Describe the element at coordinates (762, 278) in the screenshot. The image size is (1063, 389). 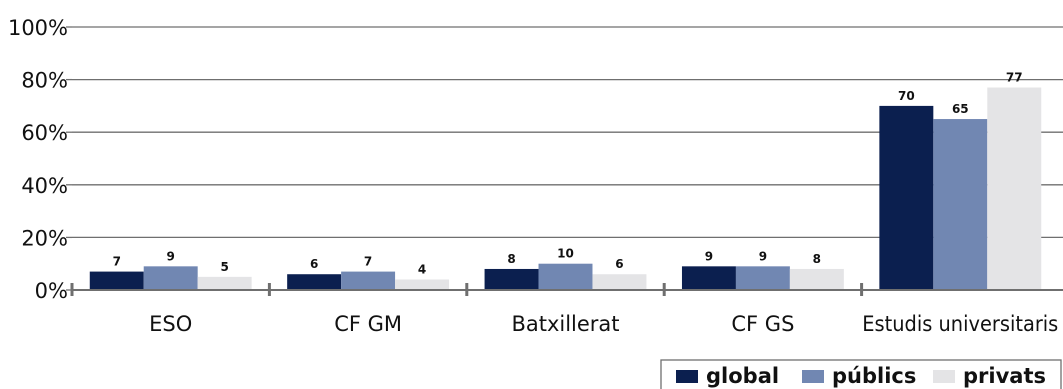
I see `bar-públics-3` at that location.